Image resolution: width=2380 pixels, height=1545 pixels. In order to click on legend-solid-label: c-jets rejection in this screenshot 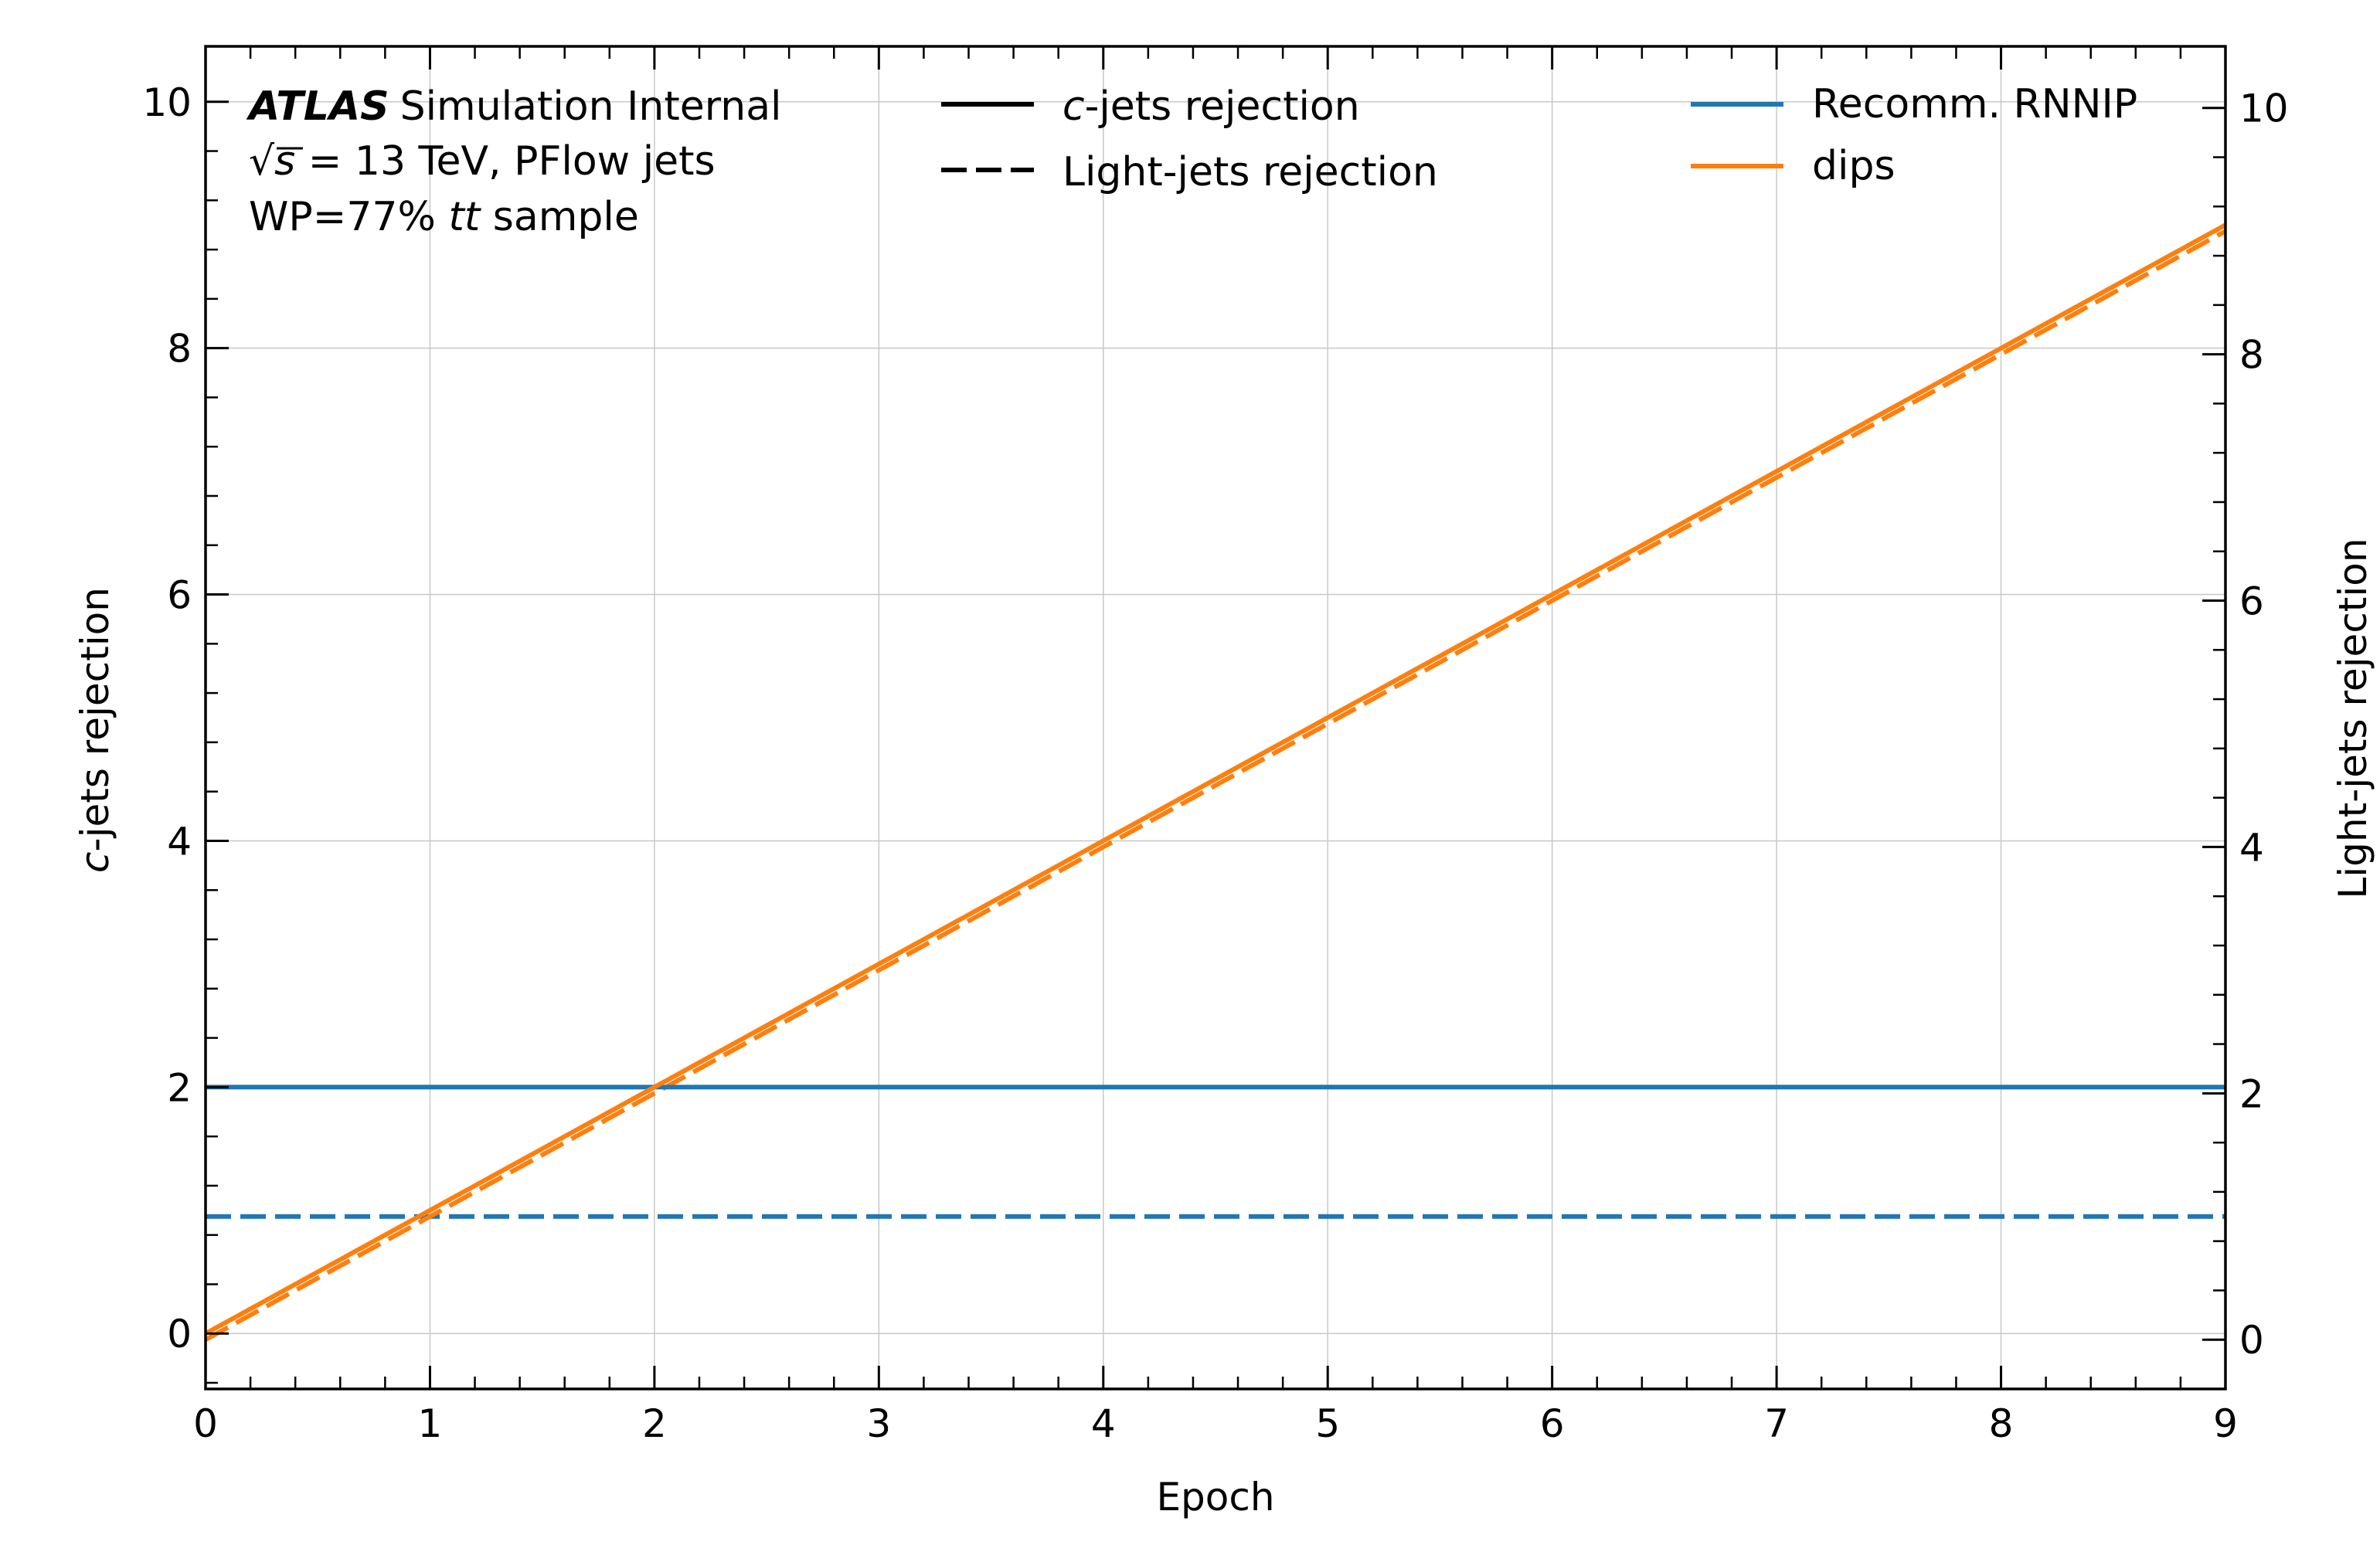, I will do `click(1211, 106)`.